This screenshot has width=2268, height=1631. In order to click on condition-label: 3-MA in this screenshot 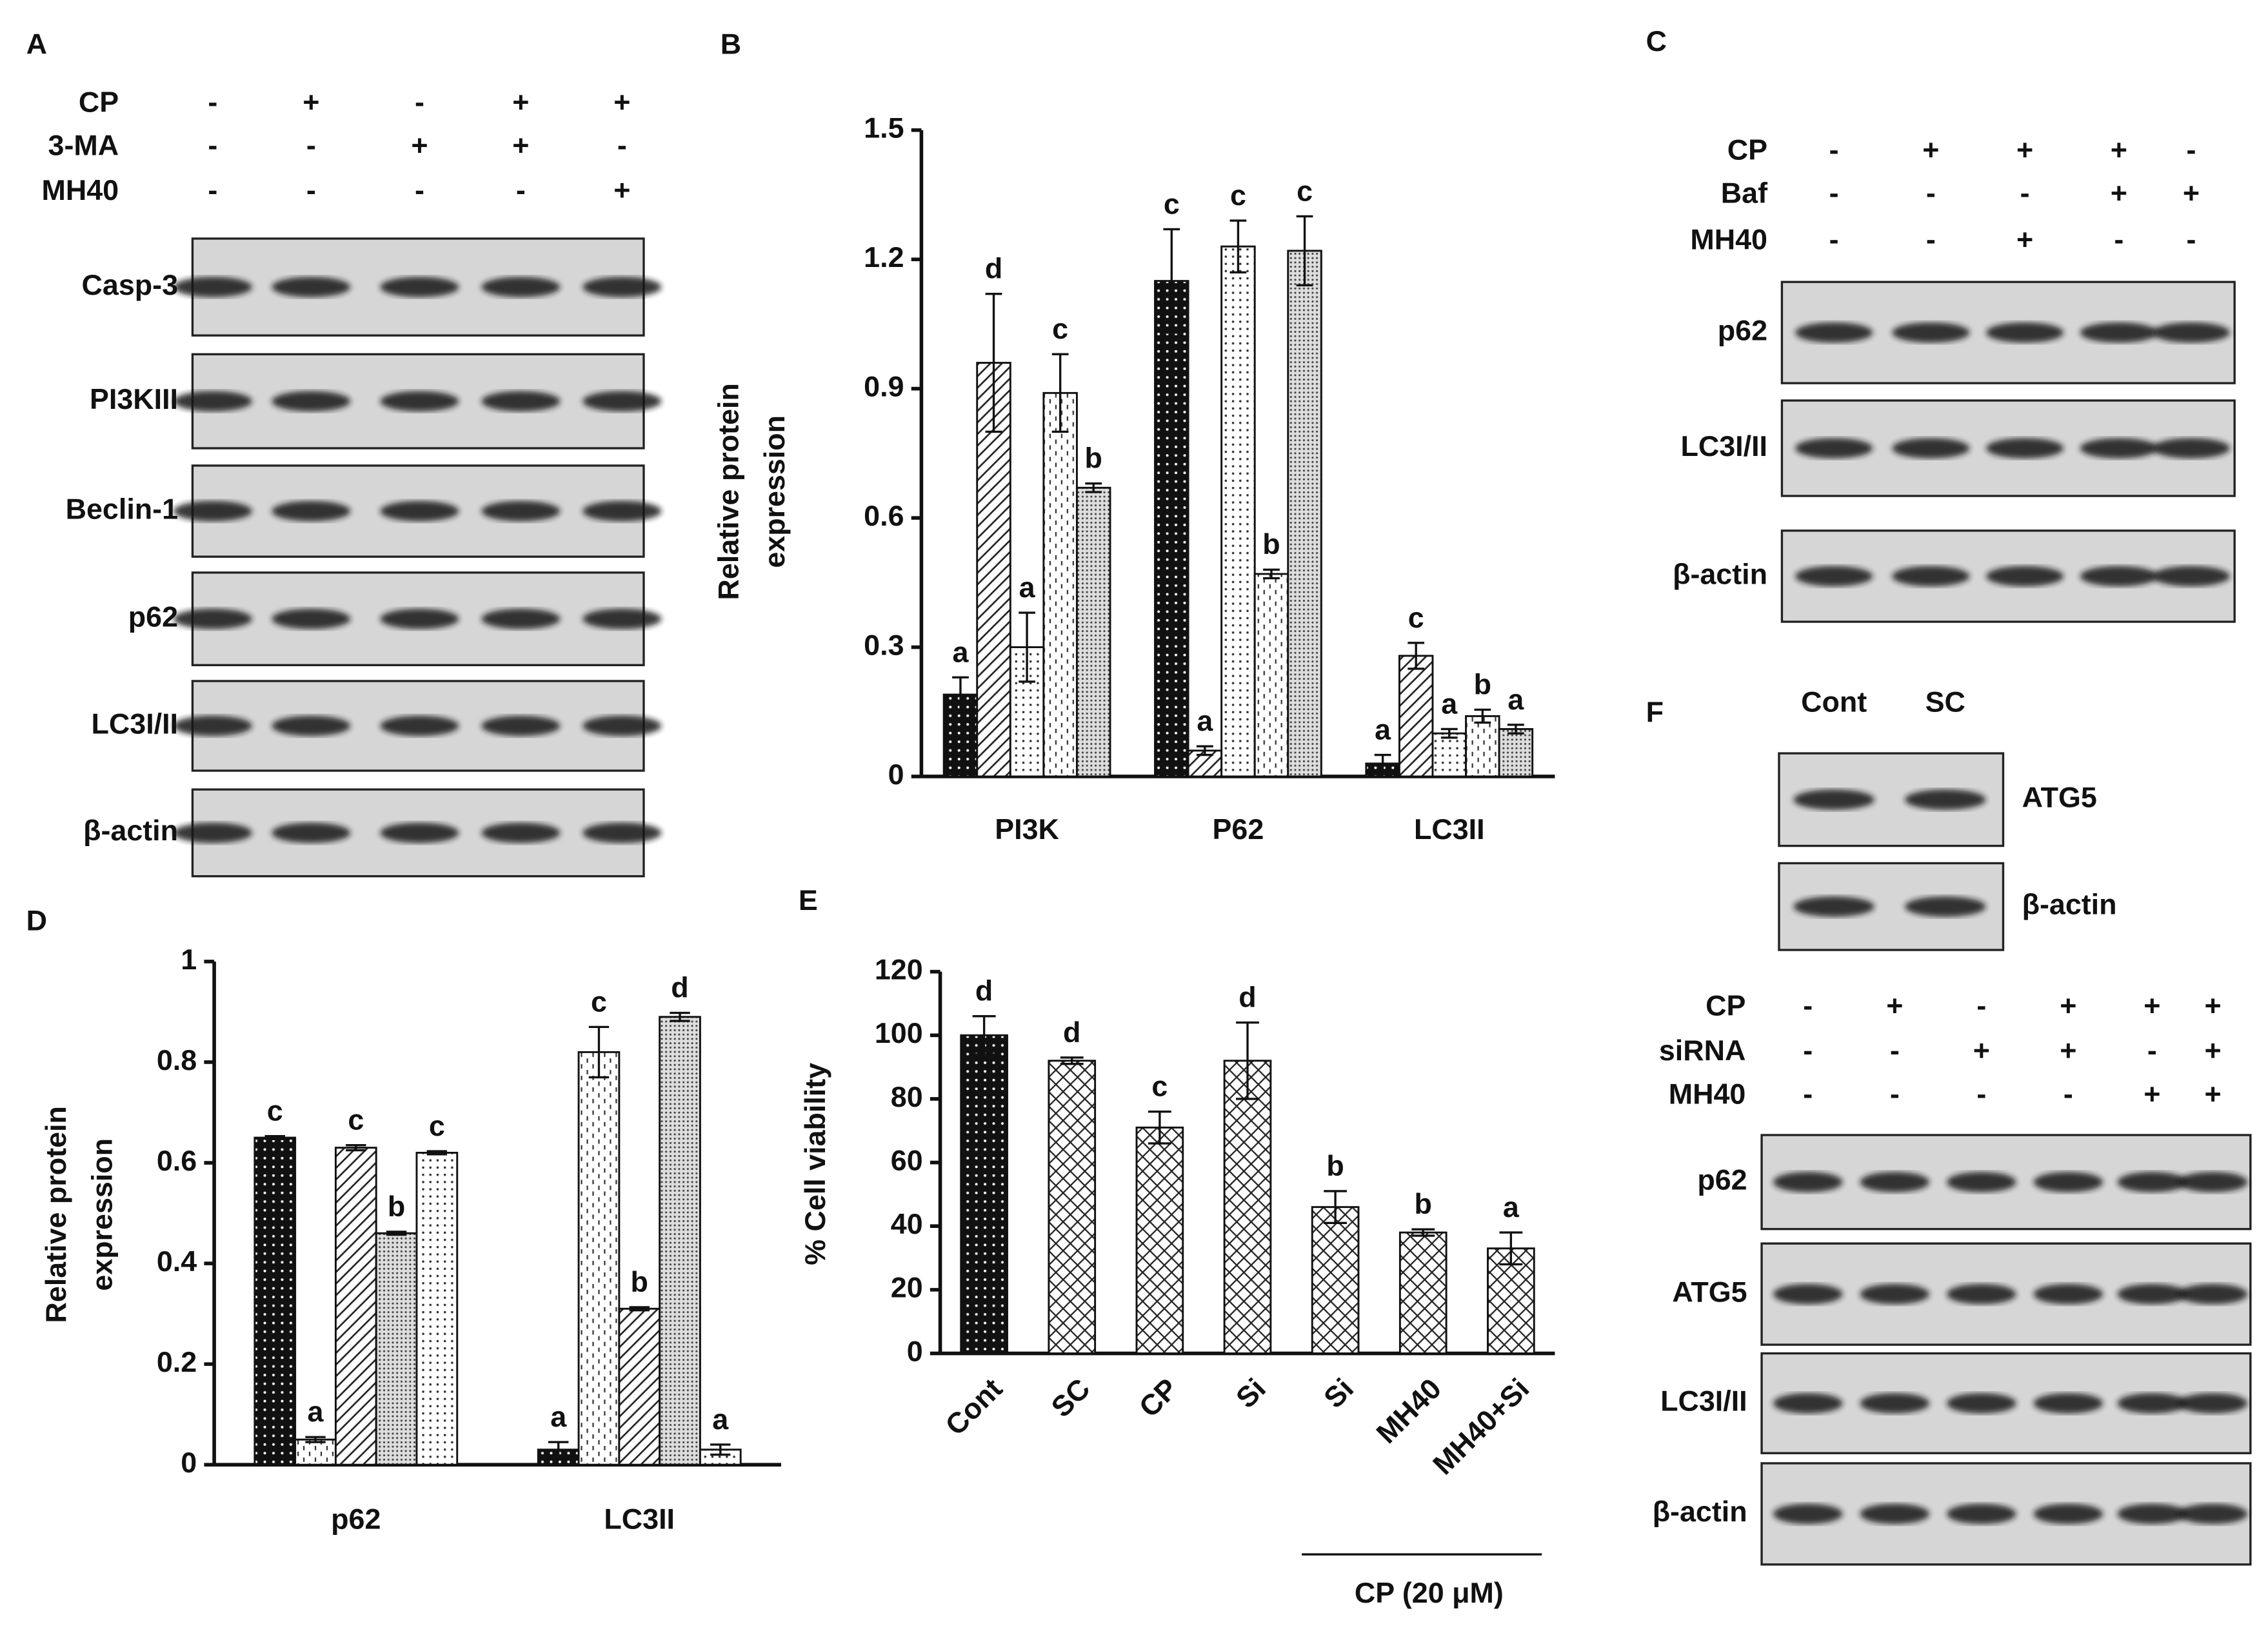, I will do `click(84, 145)`.